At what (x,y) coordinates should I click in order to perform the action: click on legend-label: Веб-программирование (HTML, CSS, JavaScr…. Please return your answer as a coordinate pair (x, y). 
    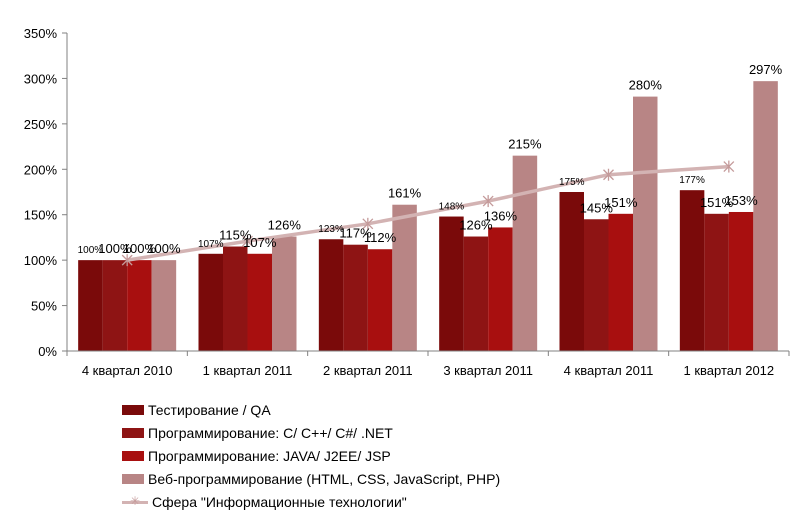
    Looking at the image, I should click on (324, 478).